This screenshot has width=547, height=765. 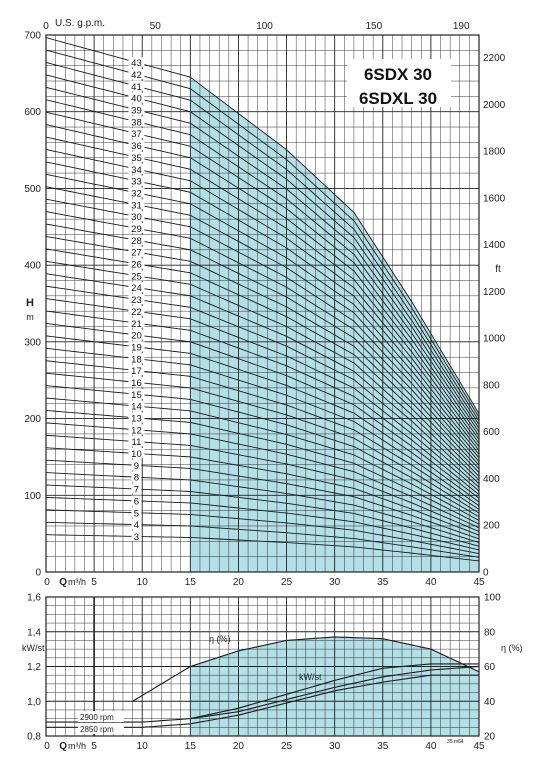 What do you see at coordinates (490, 702) in the screenshot?
I see `eff-y-tick: 40` at bounding box center [490, 702].